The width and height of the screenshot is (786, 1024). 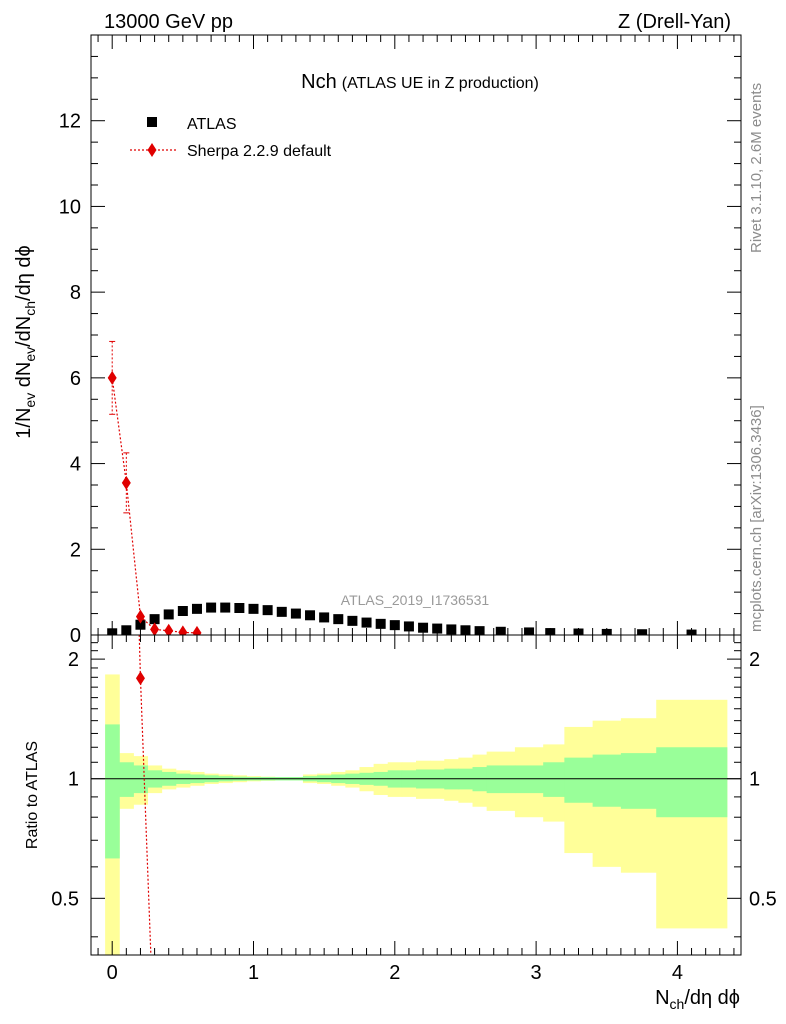 I want to click on chart-title-sub: (ATLAS UE in Z production), so click(x=440, y=83).